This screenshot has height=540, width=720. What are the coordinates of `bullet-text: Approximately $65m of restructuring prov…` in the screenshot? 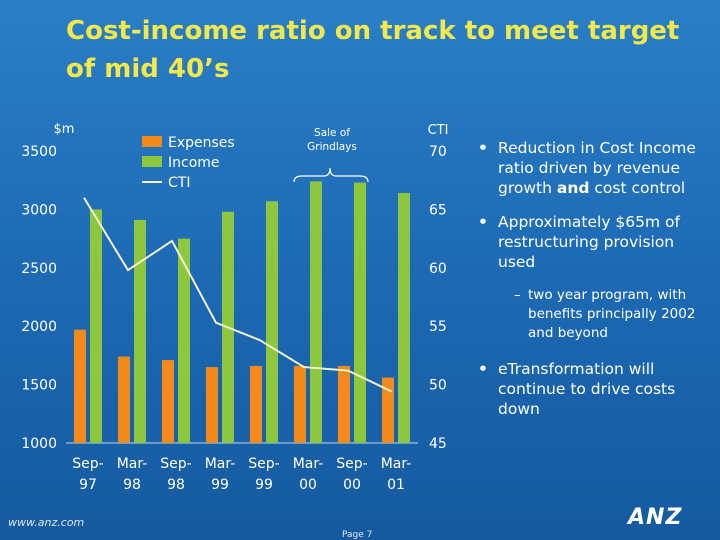 It's located at (589, 242).